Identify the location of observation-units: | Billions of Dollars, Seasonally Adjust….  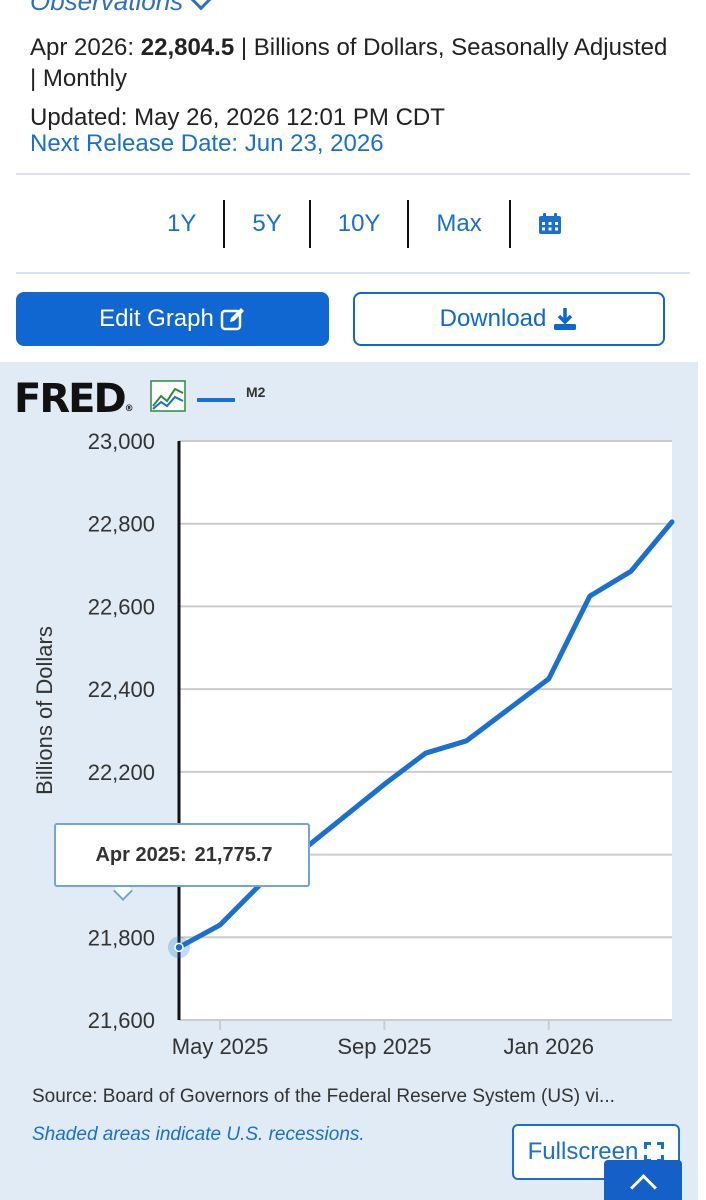
(349, 63).